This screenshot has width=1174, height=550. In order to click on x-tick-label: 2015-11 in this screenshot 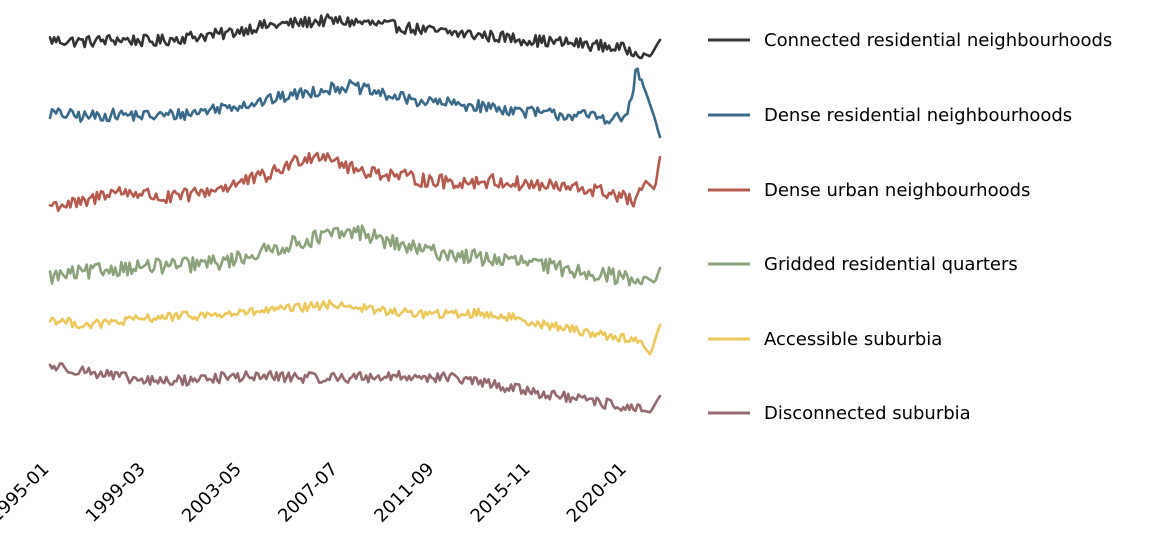, I will do `click(501, 493)`.